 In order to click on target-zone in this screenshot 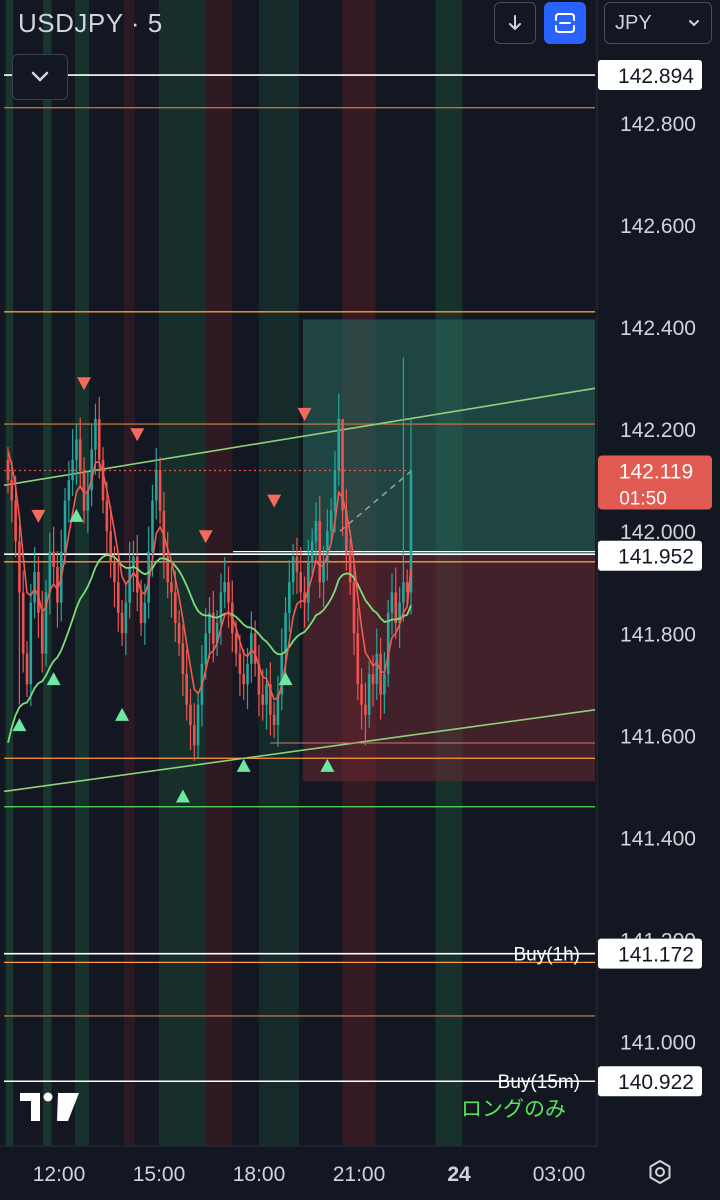, I will do `click(449, 437)`.